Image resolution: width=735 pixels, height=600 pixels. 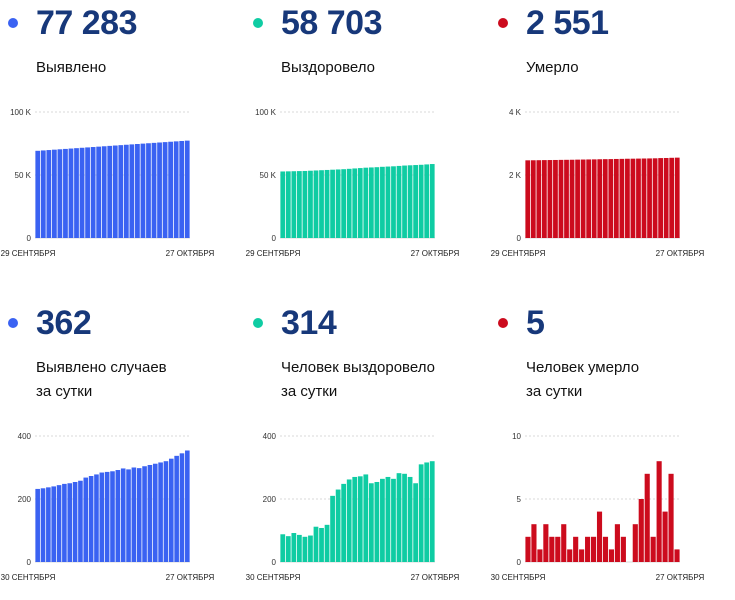 What do you see at coordinates (268, 175) in the screenshot?
I see `recovered-y-tick-label: 50 K` at bounding box center [268, 175].